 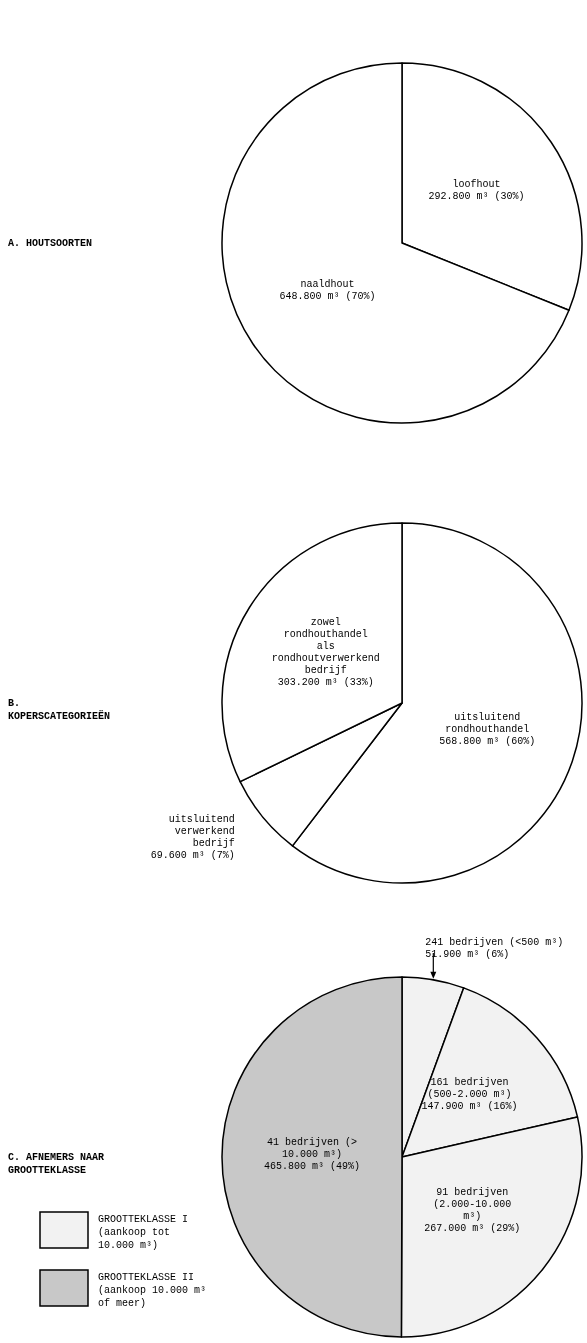 What do you see at coordinates (472, 1205) in the screenshot?
I see `slice-label: 91 bedrijven (2.000-10.000 m³)` at bounding box center [472, 1205].